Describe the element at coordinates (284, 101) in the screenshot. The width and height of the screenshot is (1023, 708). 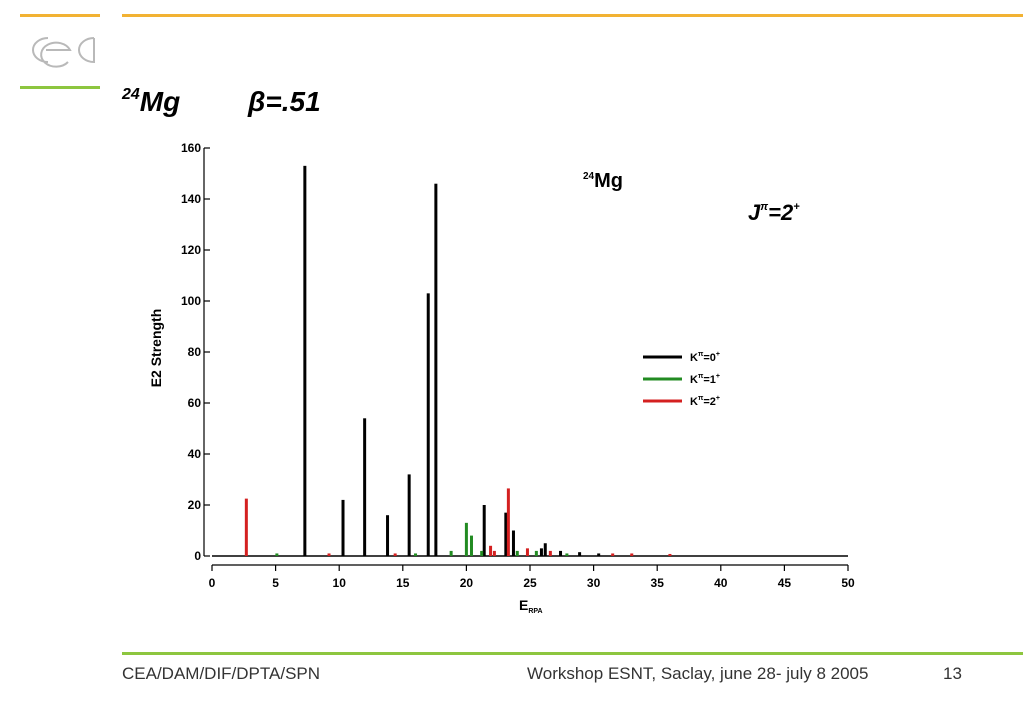
I see `slide-title-beta: β=.51` at that location.